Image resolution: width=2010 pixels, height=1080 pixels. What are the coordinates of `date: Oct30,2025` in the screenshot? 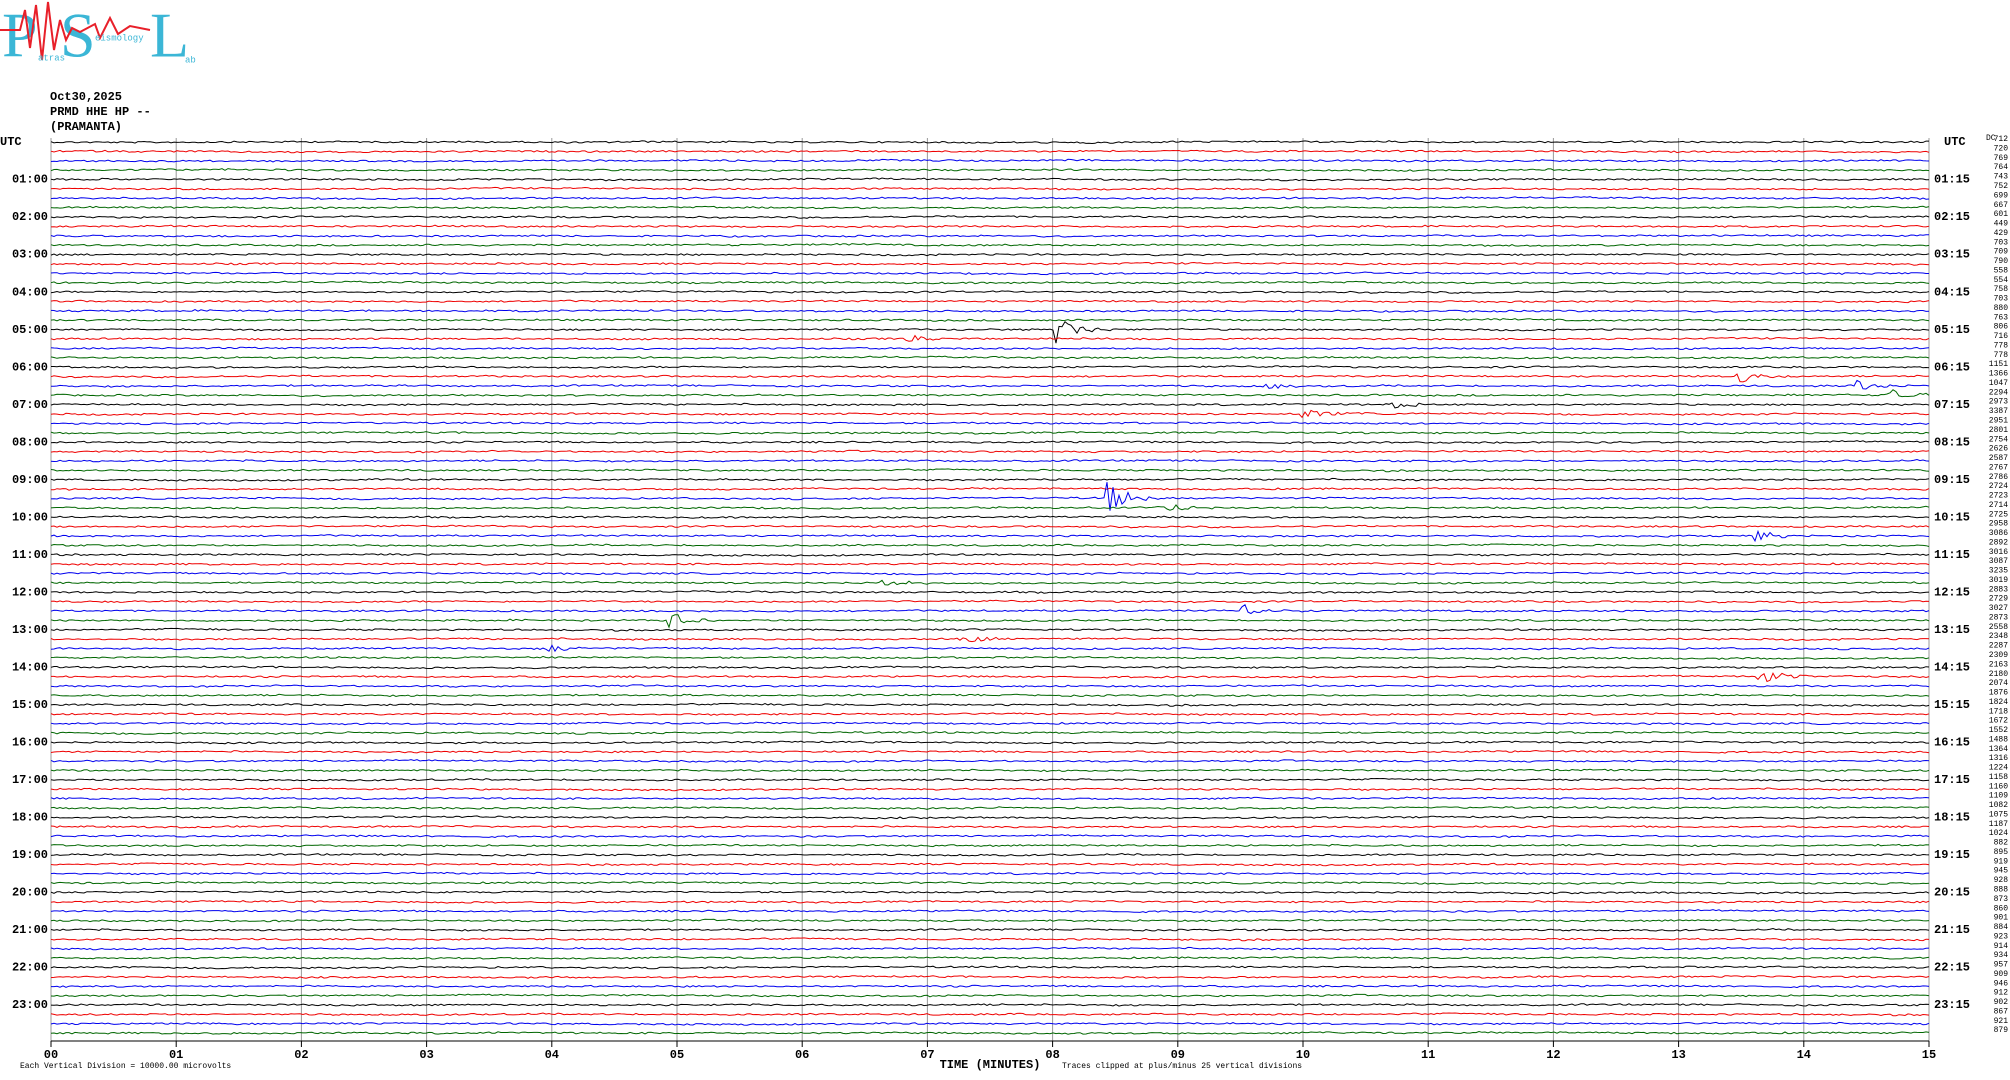 It's located at (86, 97).